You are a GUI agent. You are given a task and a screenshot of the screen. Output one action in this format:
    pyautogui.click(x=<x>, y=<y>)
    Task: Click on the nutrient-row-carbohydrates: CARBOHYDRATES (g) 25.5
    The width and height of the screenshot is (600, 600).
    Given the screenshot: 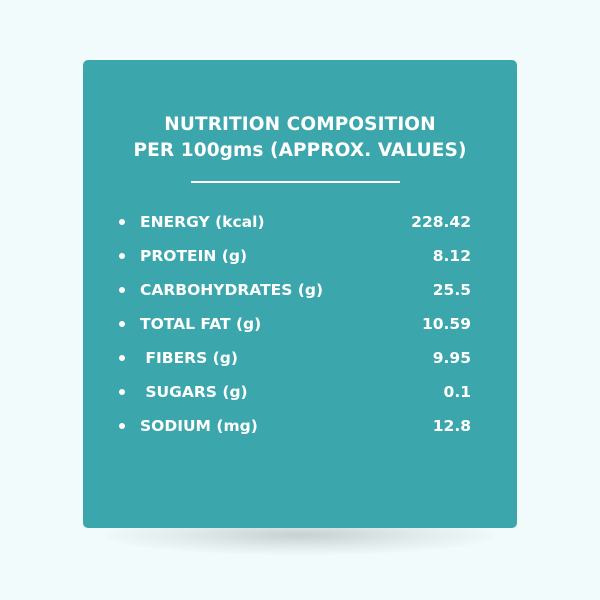 What is the action you would take?
    pyautogui.click(x=300, y=296)
    